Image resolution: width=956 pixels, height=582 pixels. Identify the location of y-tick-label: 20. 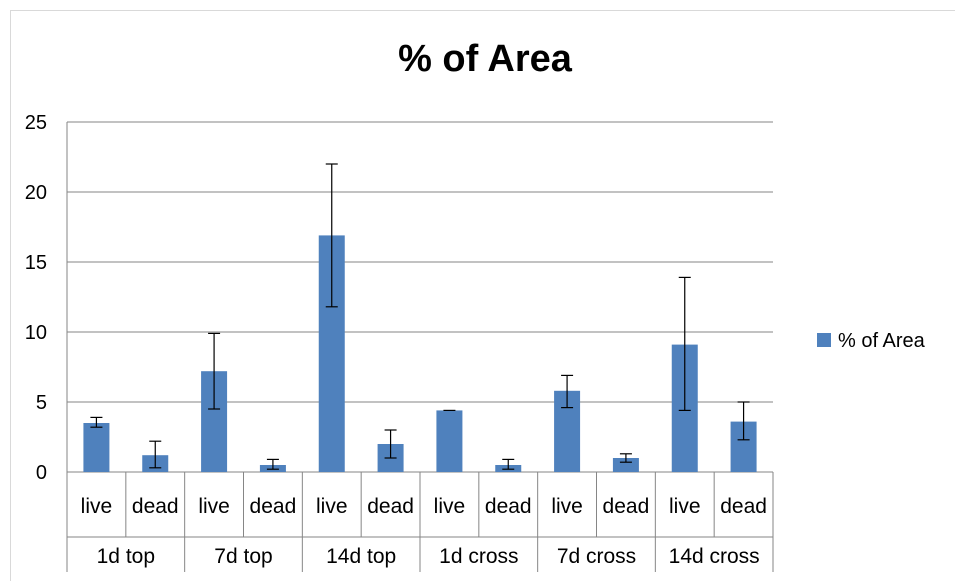
(36, 193).